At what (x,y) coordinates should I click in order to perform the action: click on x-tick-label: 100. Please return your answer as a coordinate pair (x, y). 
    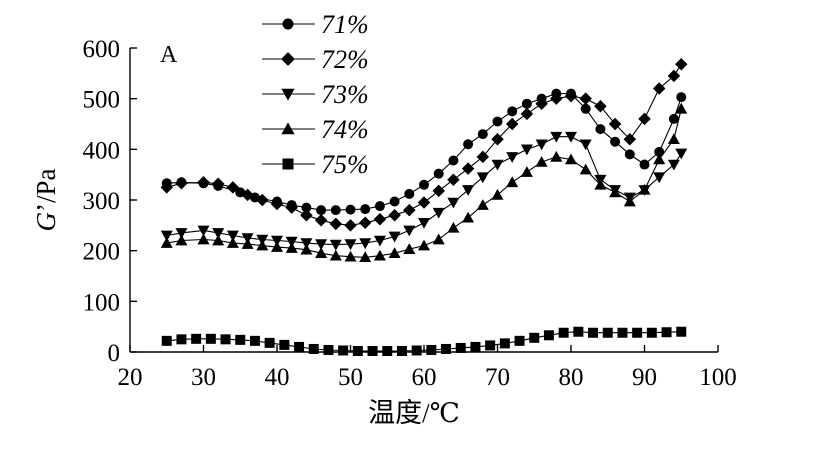
    Looking at the image, I should click on (718, 377).